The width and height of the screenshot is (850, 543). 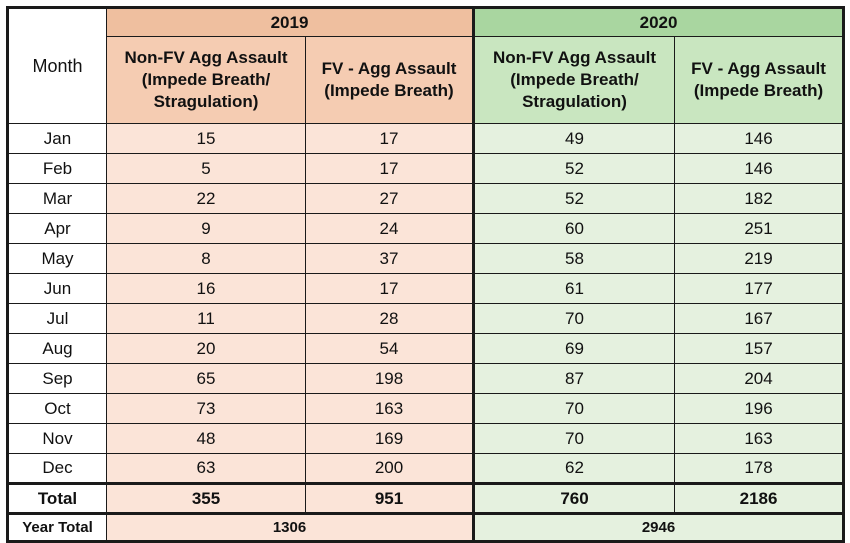 I want to click on fv-2019-cell: 198, so click(x=390, y=378).